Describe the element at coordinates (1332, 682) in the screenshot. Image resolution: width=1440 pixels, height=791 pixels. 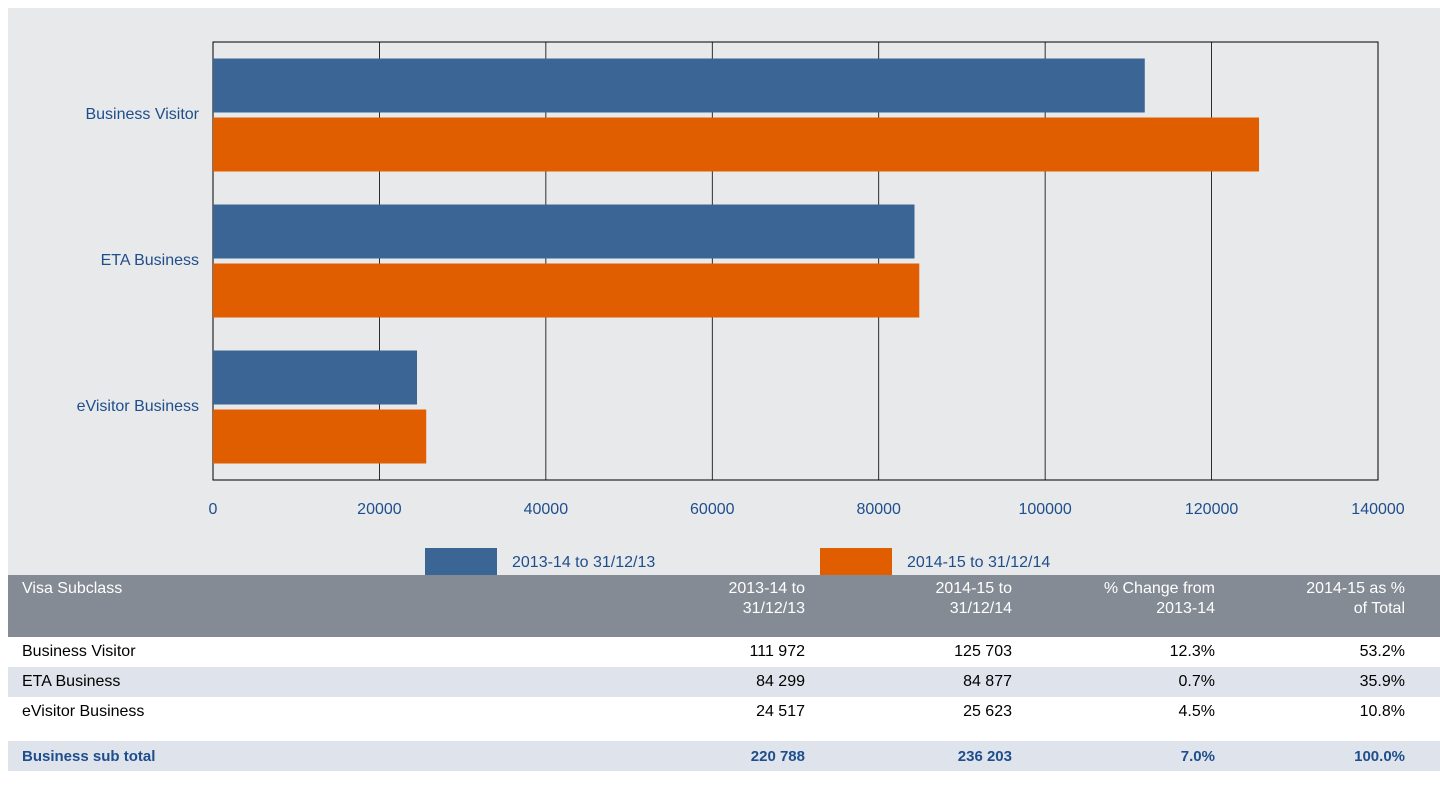
I see `table-cell: 35.9%` at that location.